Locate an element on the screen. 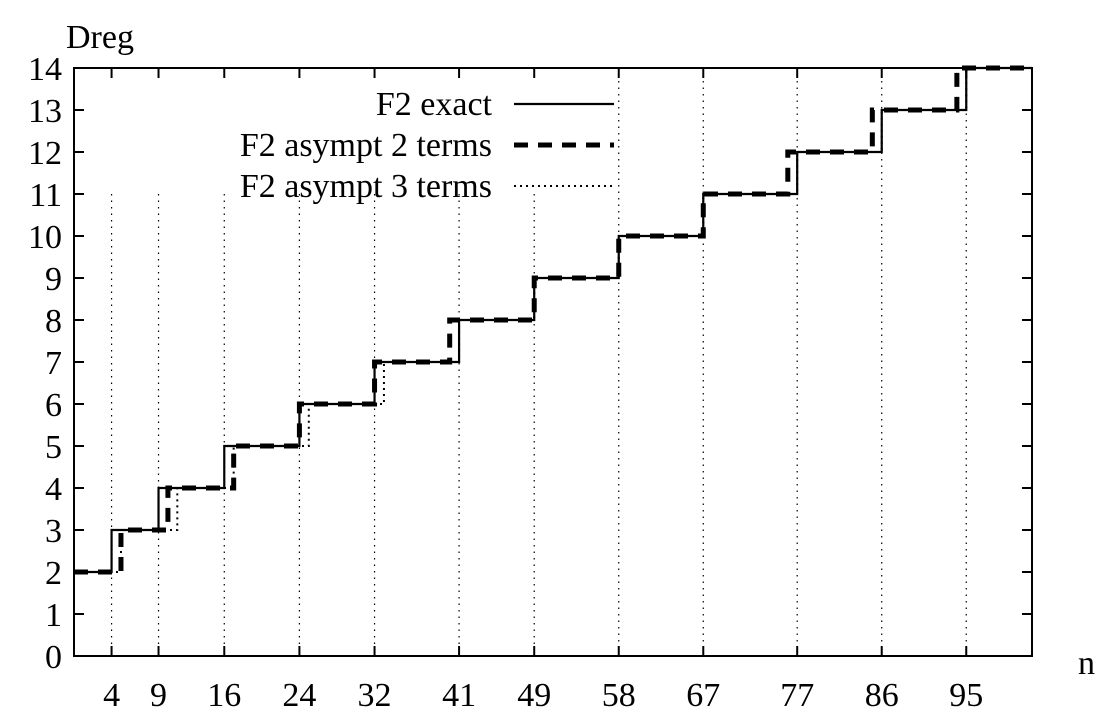  x-tick-label: 49 is located at coordinates (534, 695).